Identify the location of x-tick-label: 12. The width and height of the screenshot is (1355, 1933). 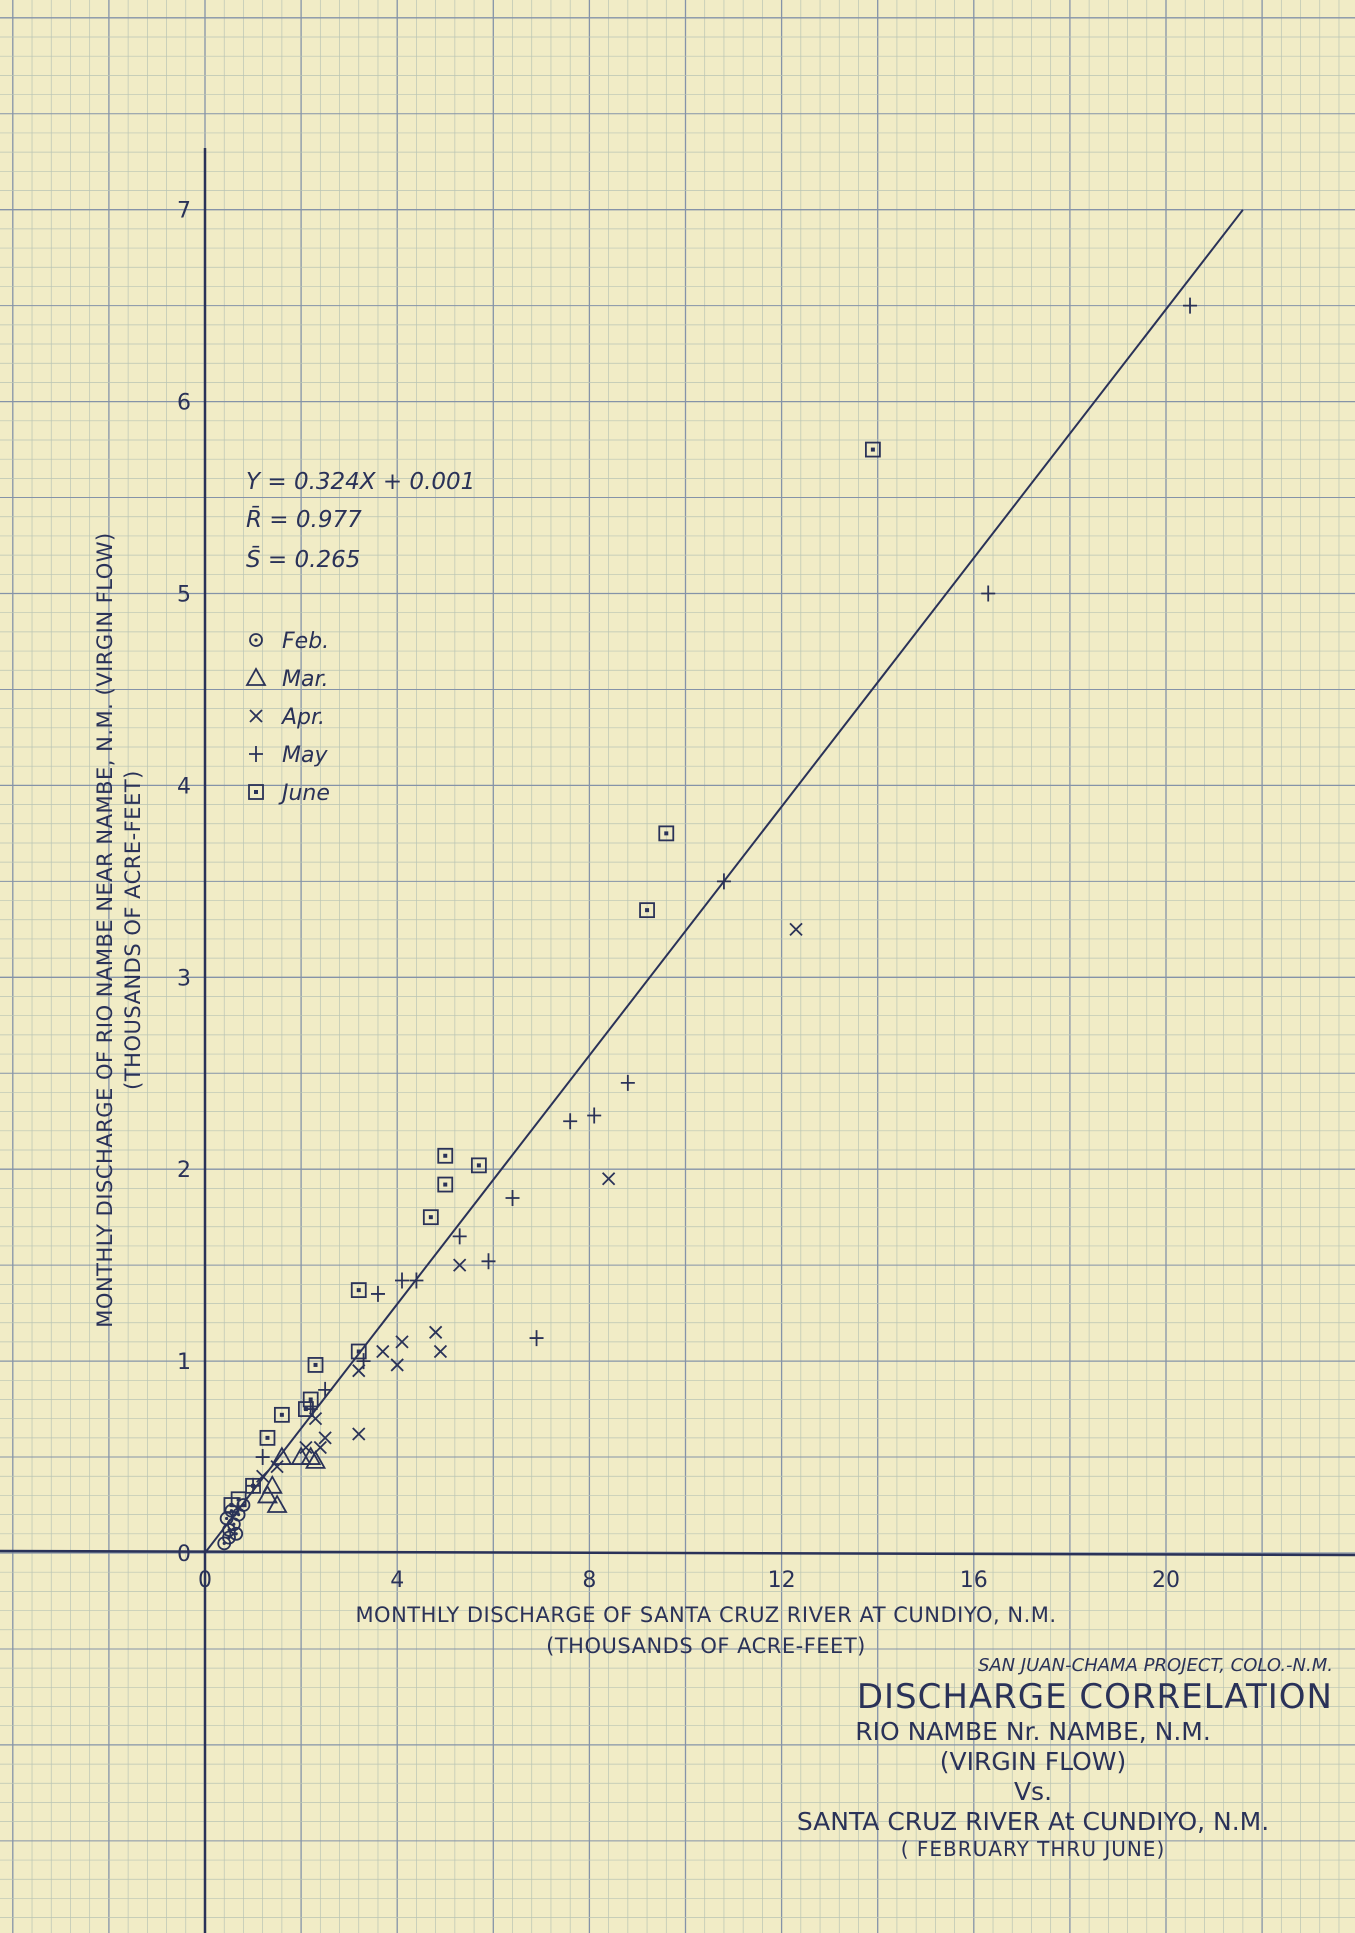
(782, 1580).